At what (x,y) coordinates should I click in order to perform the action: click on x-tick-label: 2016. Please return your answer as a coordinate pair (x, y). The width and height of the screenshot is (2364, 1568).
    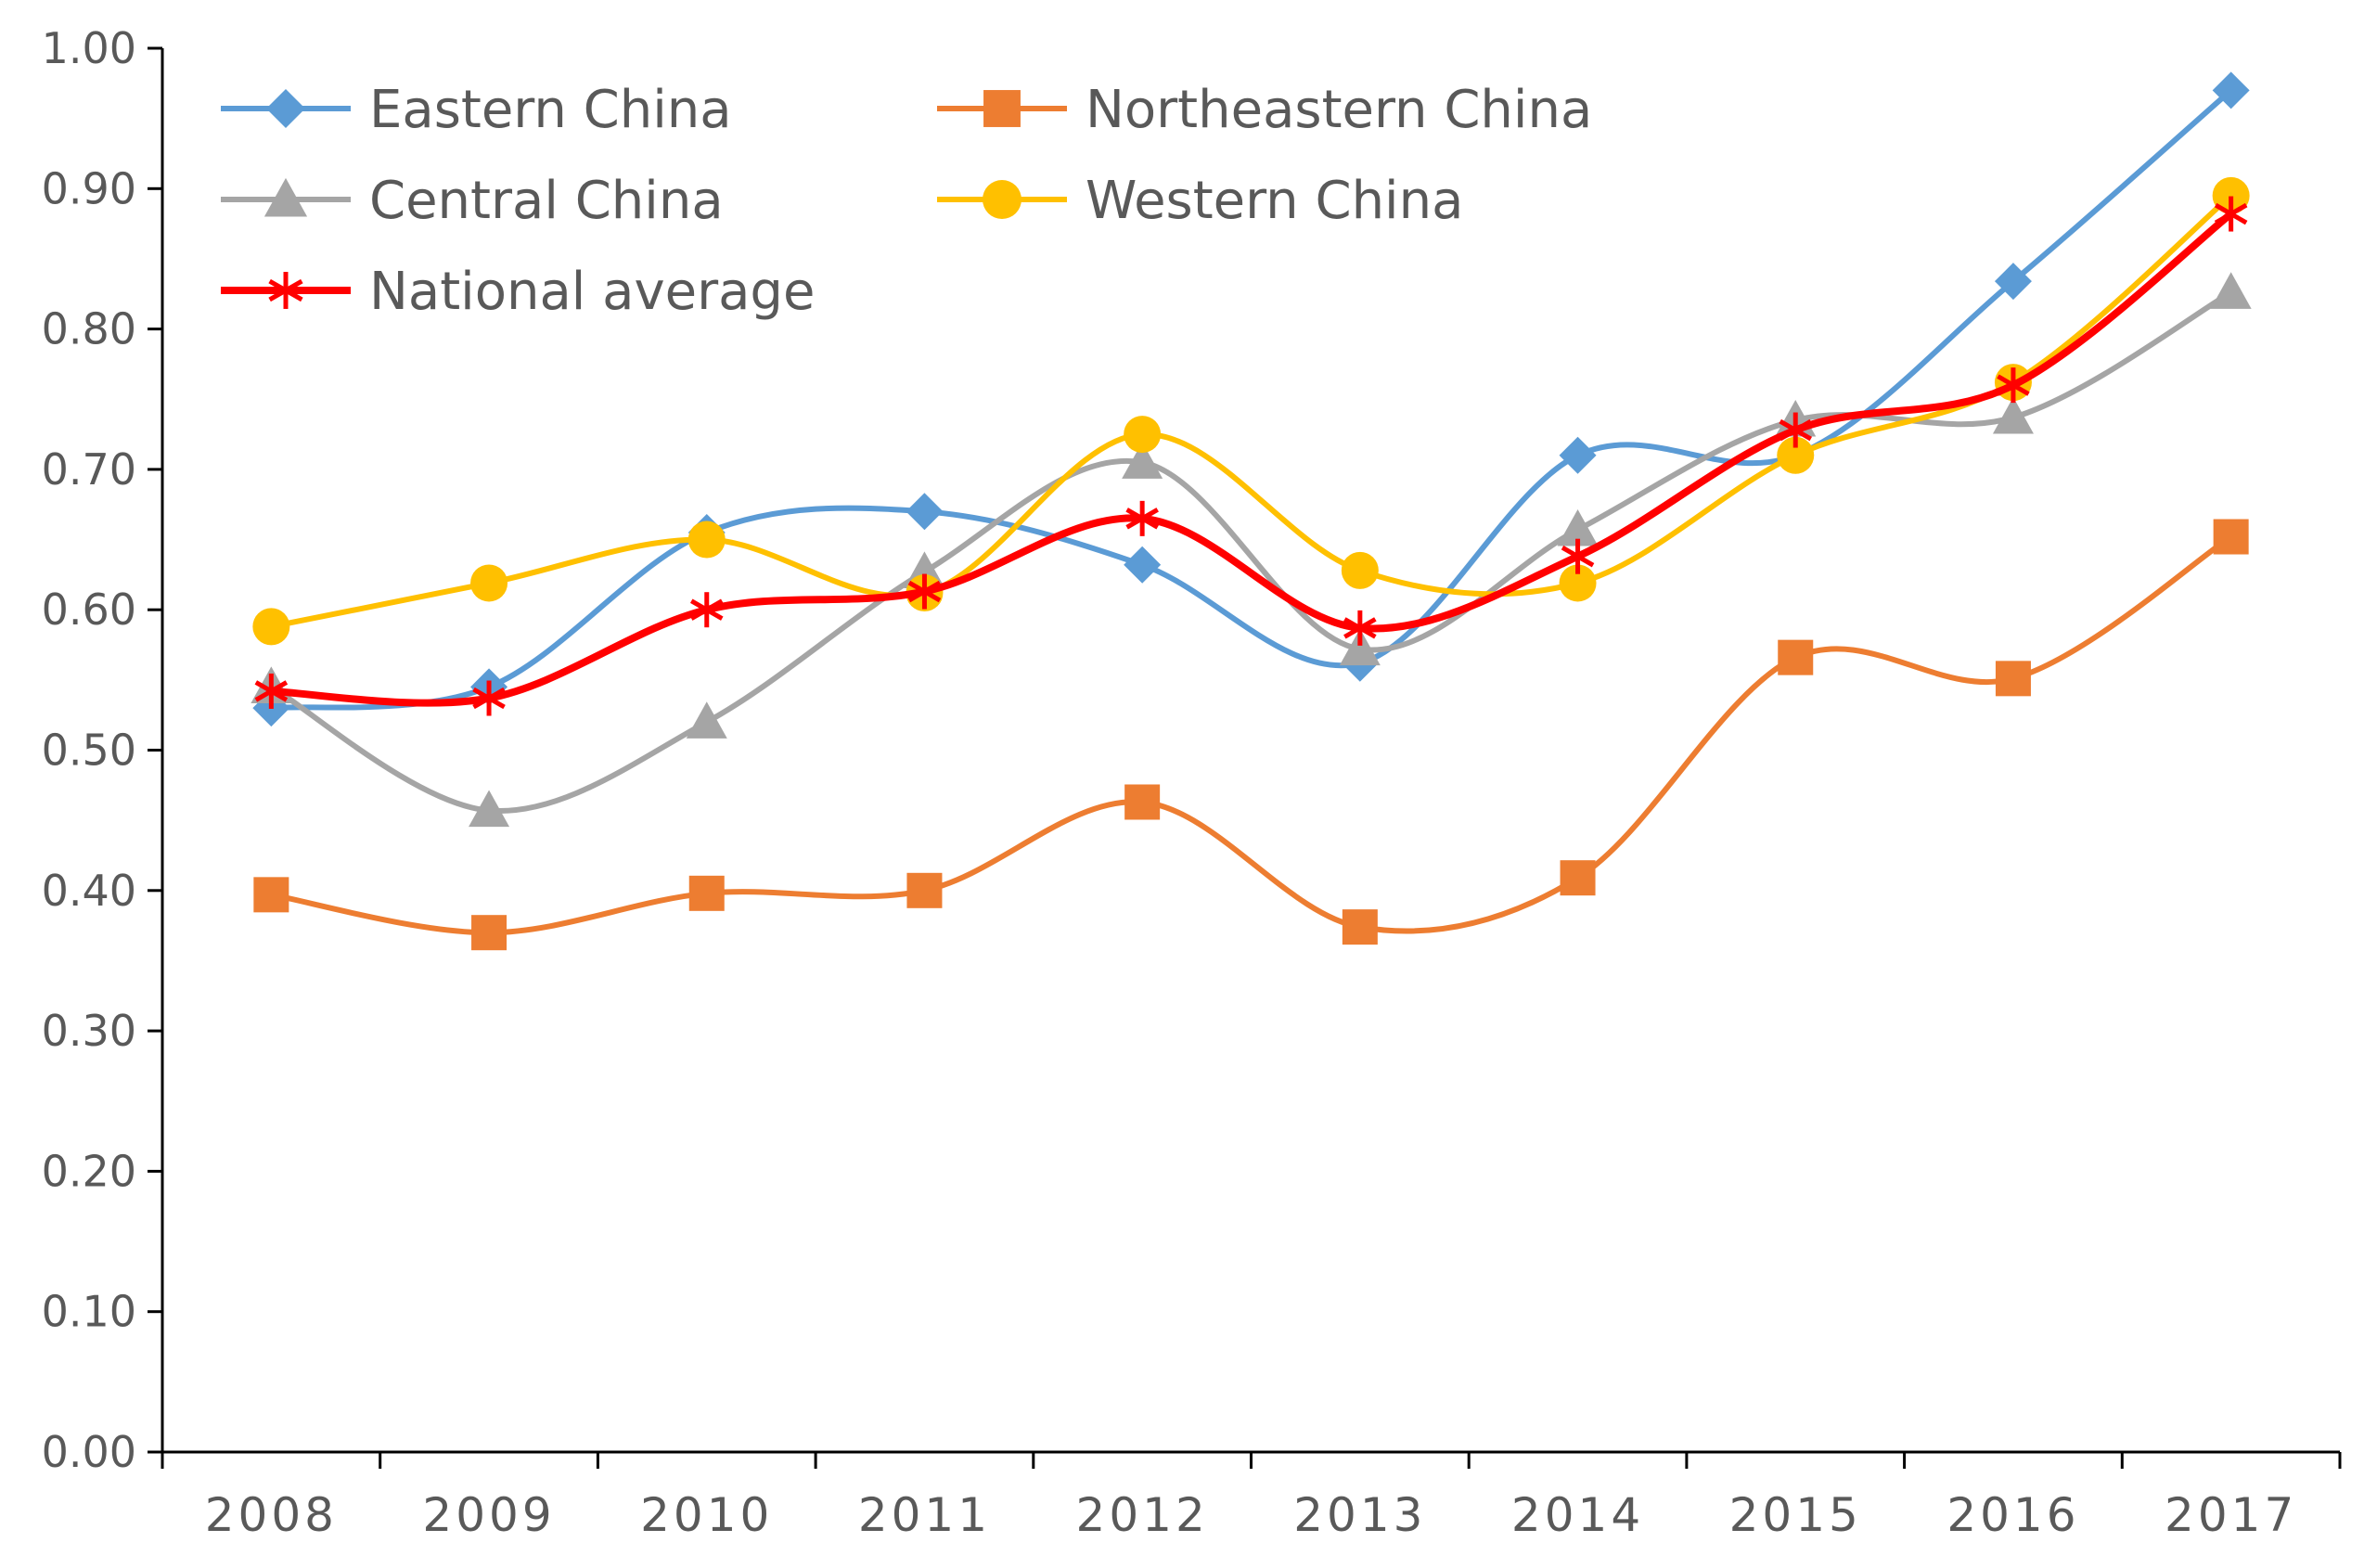
    Looking at the image, I should click on (2012, 1515).